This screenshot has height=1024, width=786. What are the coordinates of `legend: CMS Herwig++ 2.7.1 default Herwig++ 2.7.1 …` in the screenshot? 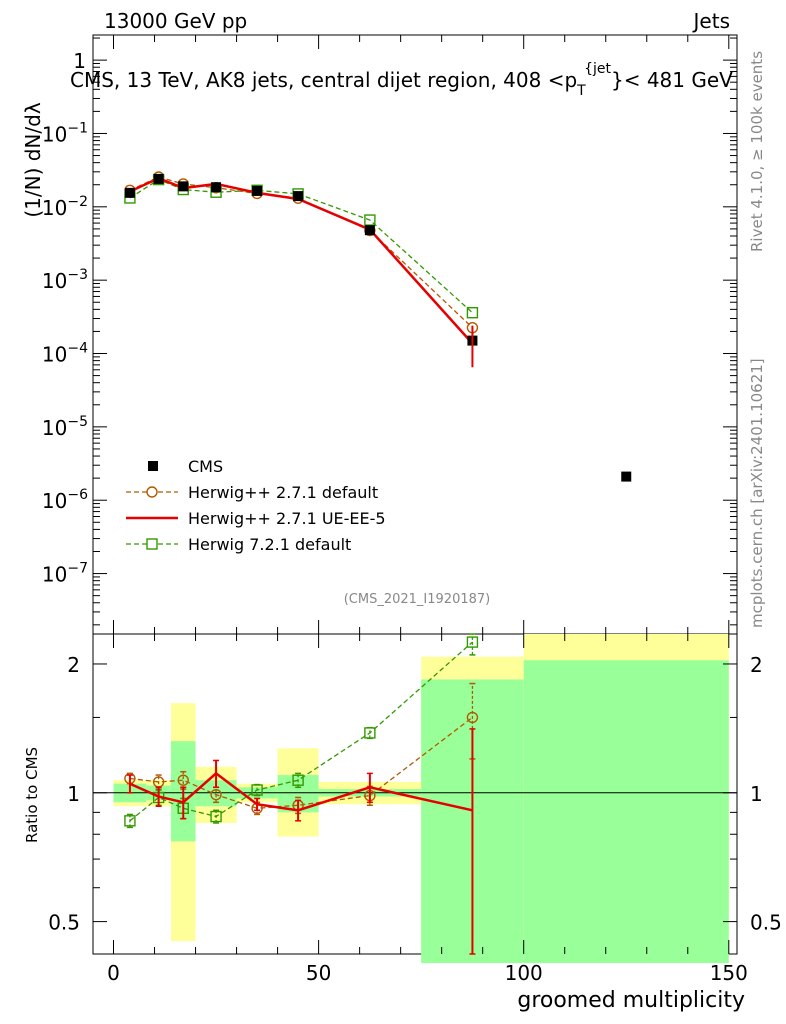 It's located at (256, 505).